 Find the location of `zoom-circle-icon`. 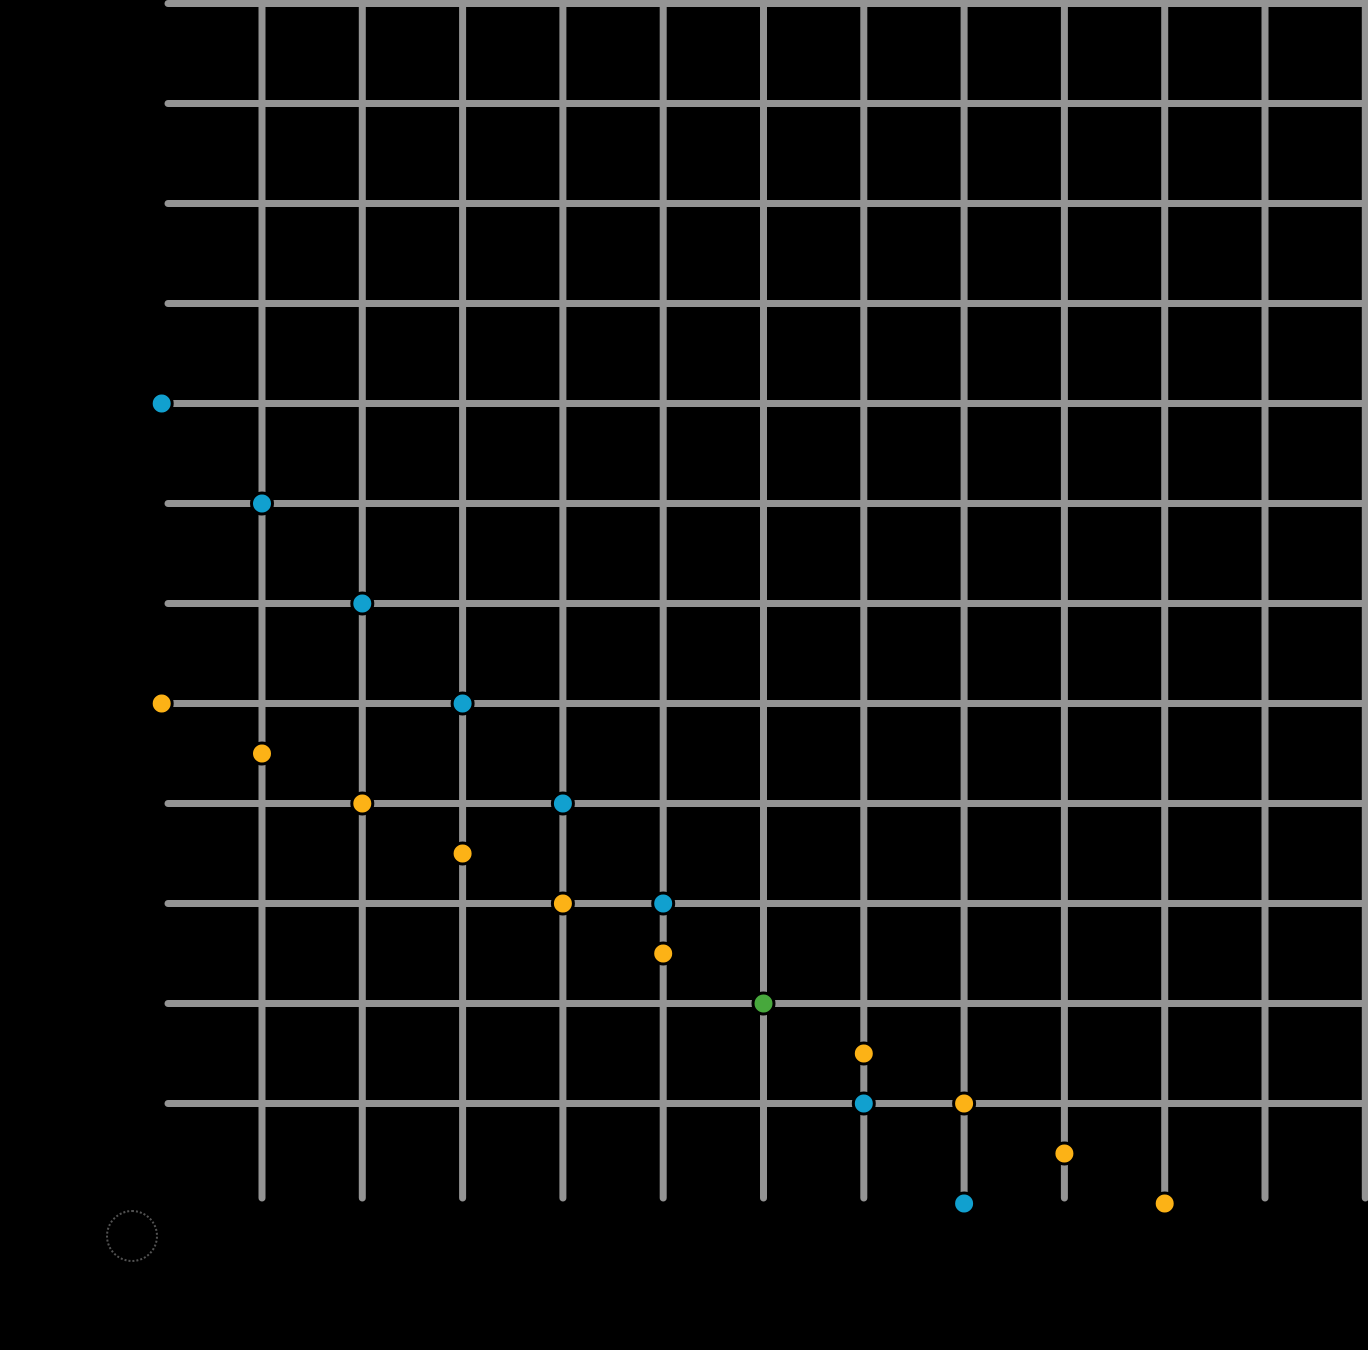

zoom-circle-icon is located at coordinates (132, 1236).